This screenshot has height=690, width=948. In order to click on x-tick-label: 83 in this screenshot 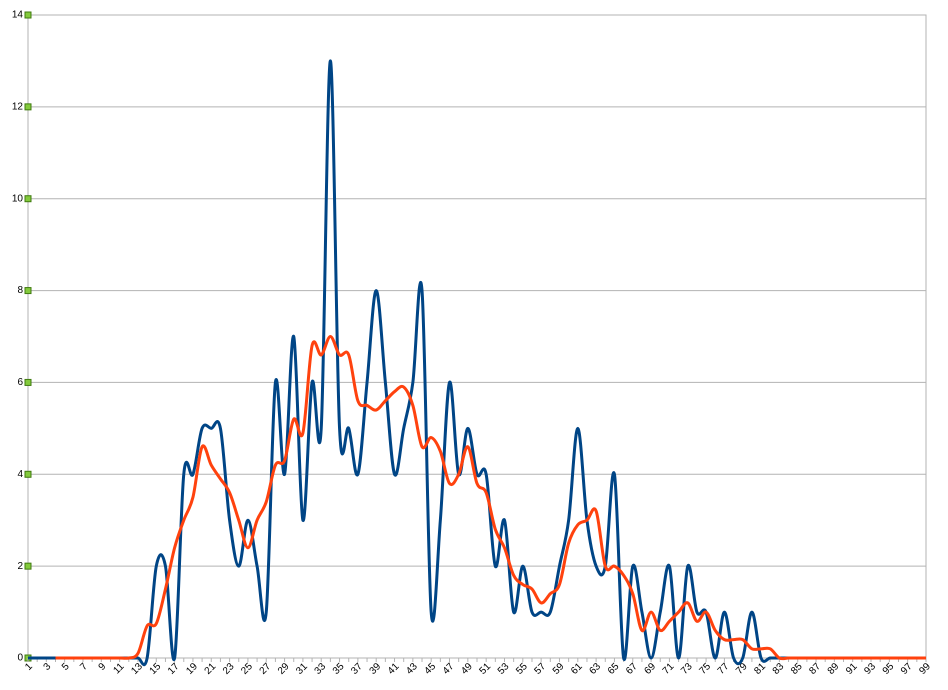, I will do `click(779, 669)`.